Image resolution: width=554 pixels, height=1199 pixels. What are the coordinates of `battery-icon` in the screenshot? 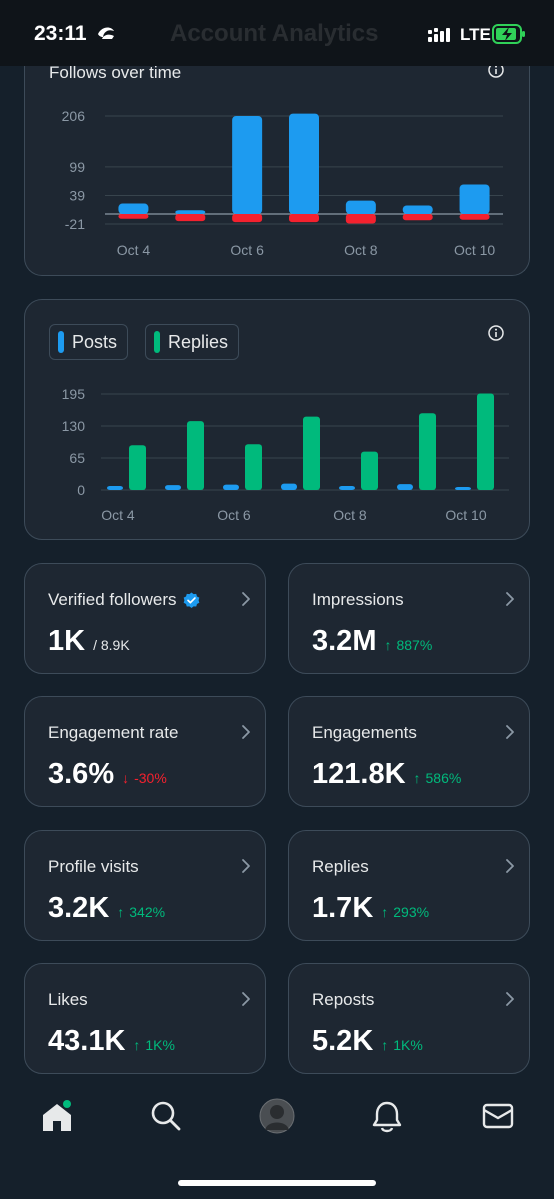 It's located at (508, 34).